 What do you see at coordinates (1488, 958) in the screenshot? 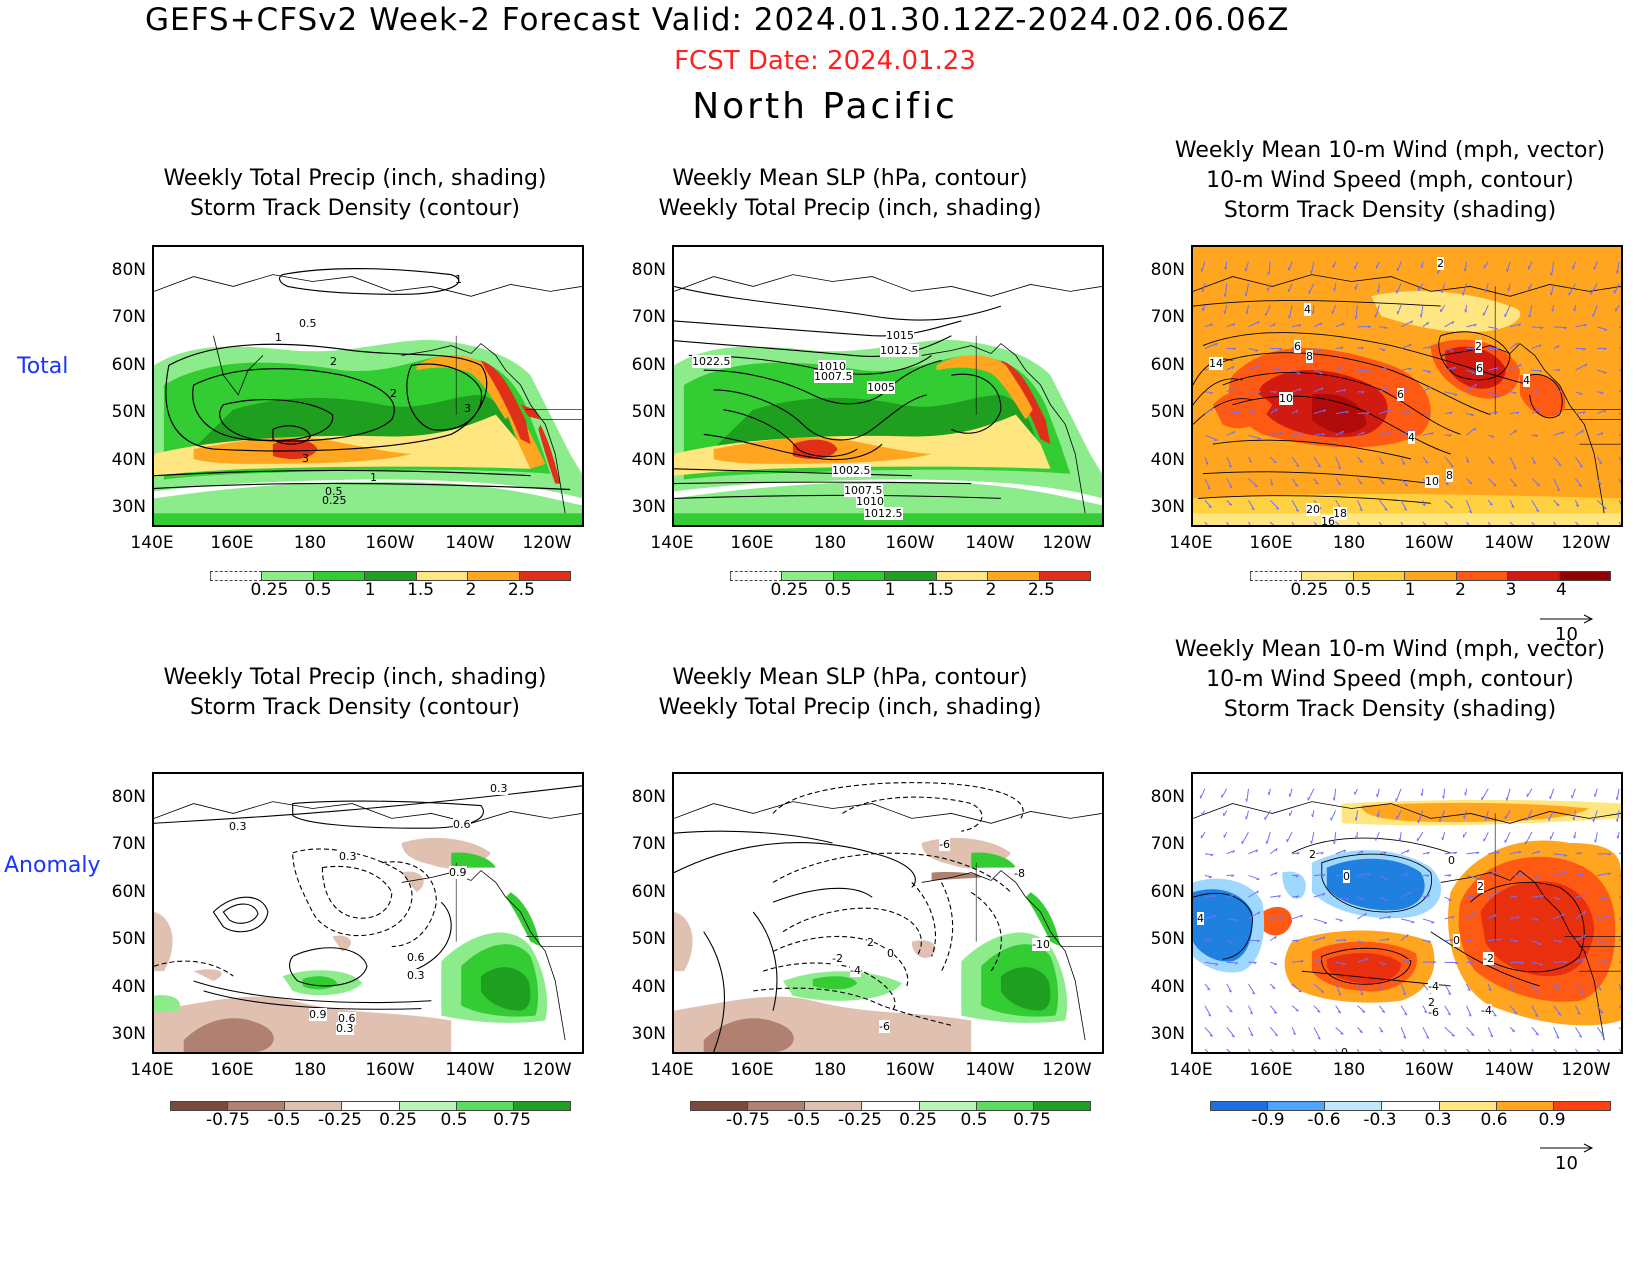
I see `contour-label: -2` at bounding box center [1488, 958].